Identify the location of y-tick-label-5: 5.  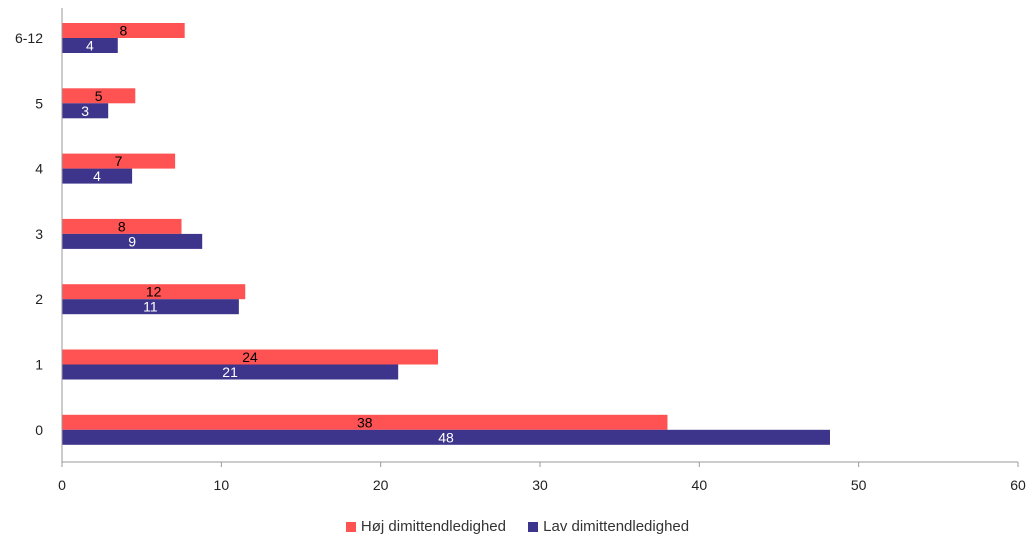
(39, 103).